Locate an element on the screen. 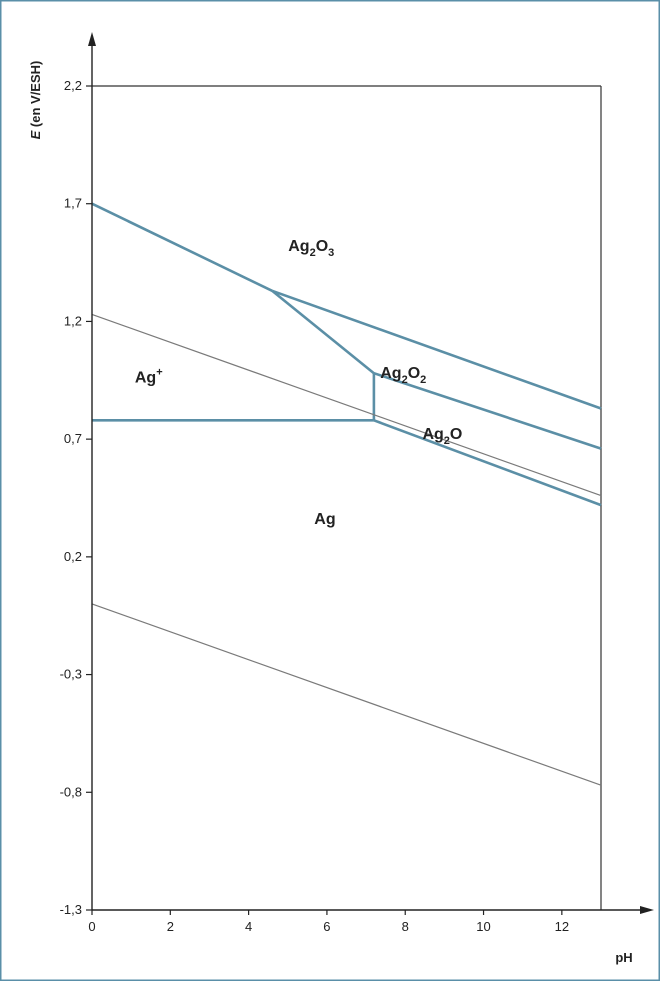 This screenshot has width=660, height=981. y-axis-arrow is located at coordinates (92, 39).